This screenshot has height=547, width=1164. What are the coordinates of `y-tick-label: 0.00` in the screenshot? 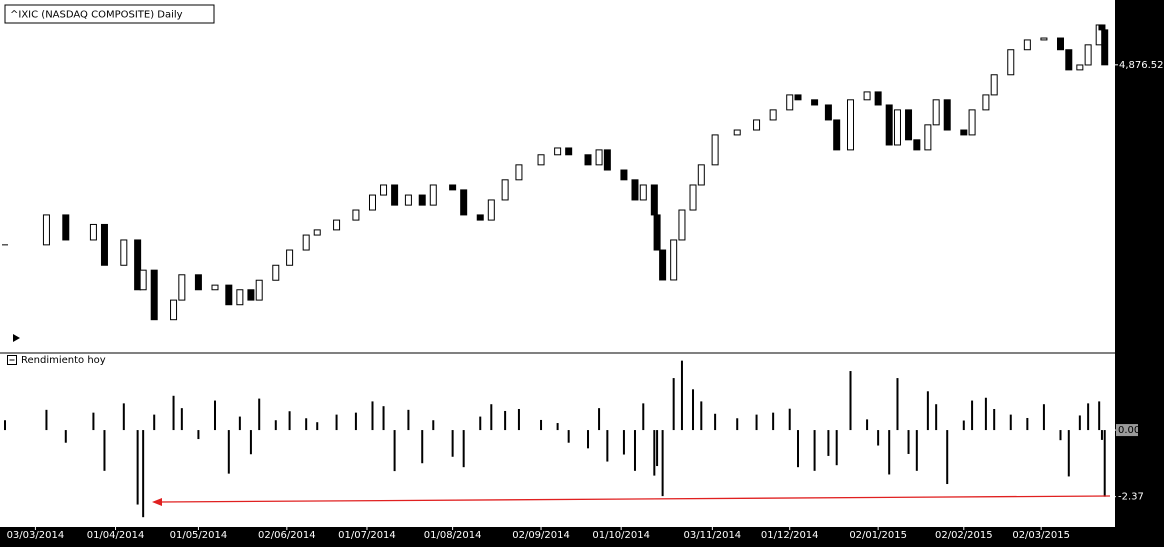 It's located at (1129, 430).